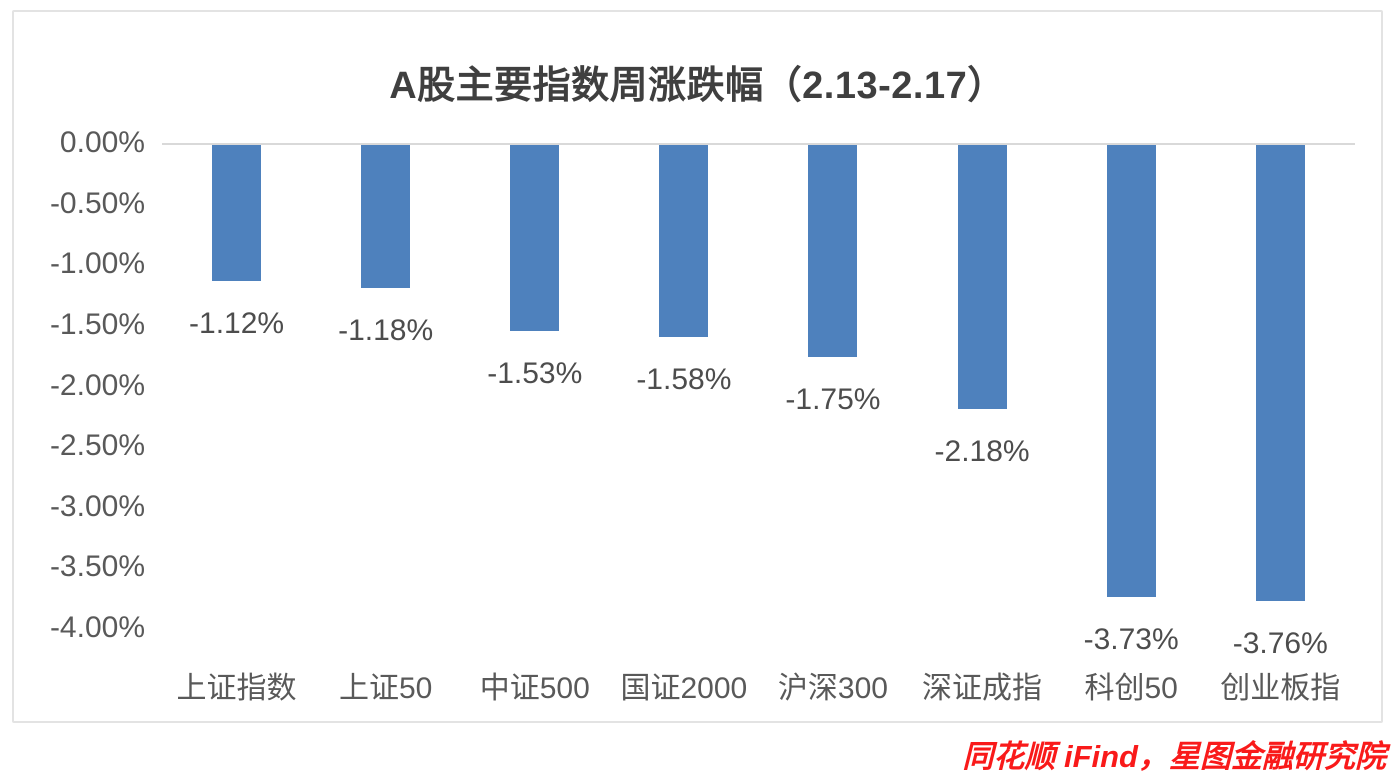 This screenshot has height=771, width=1399. What do you see at coordinates (385, 688) in the screenshot?
I see `category-label: 上证50` at bounding box center [385, 688].